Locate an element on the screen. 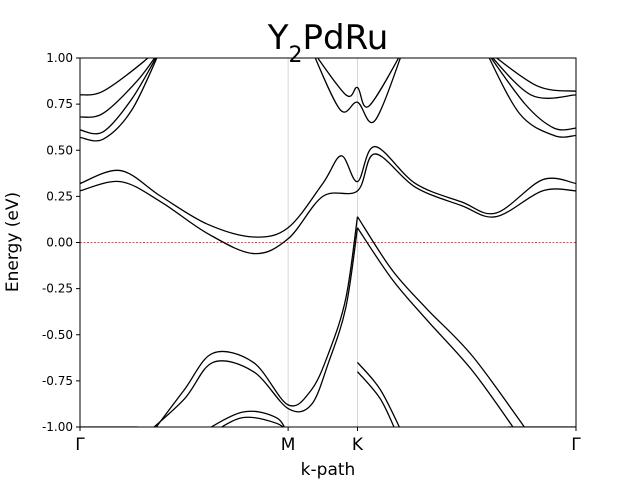 The height and width of the screenshot is (480, 640). y-axis-title: Energy (eV) is located at coordinates (13, 242).